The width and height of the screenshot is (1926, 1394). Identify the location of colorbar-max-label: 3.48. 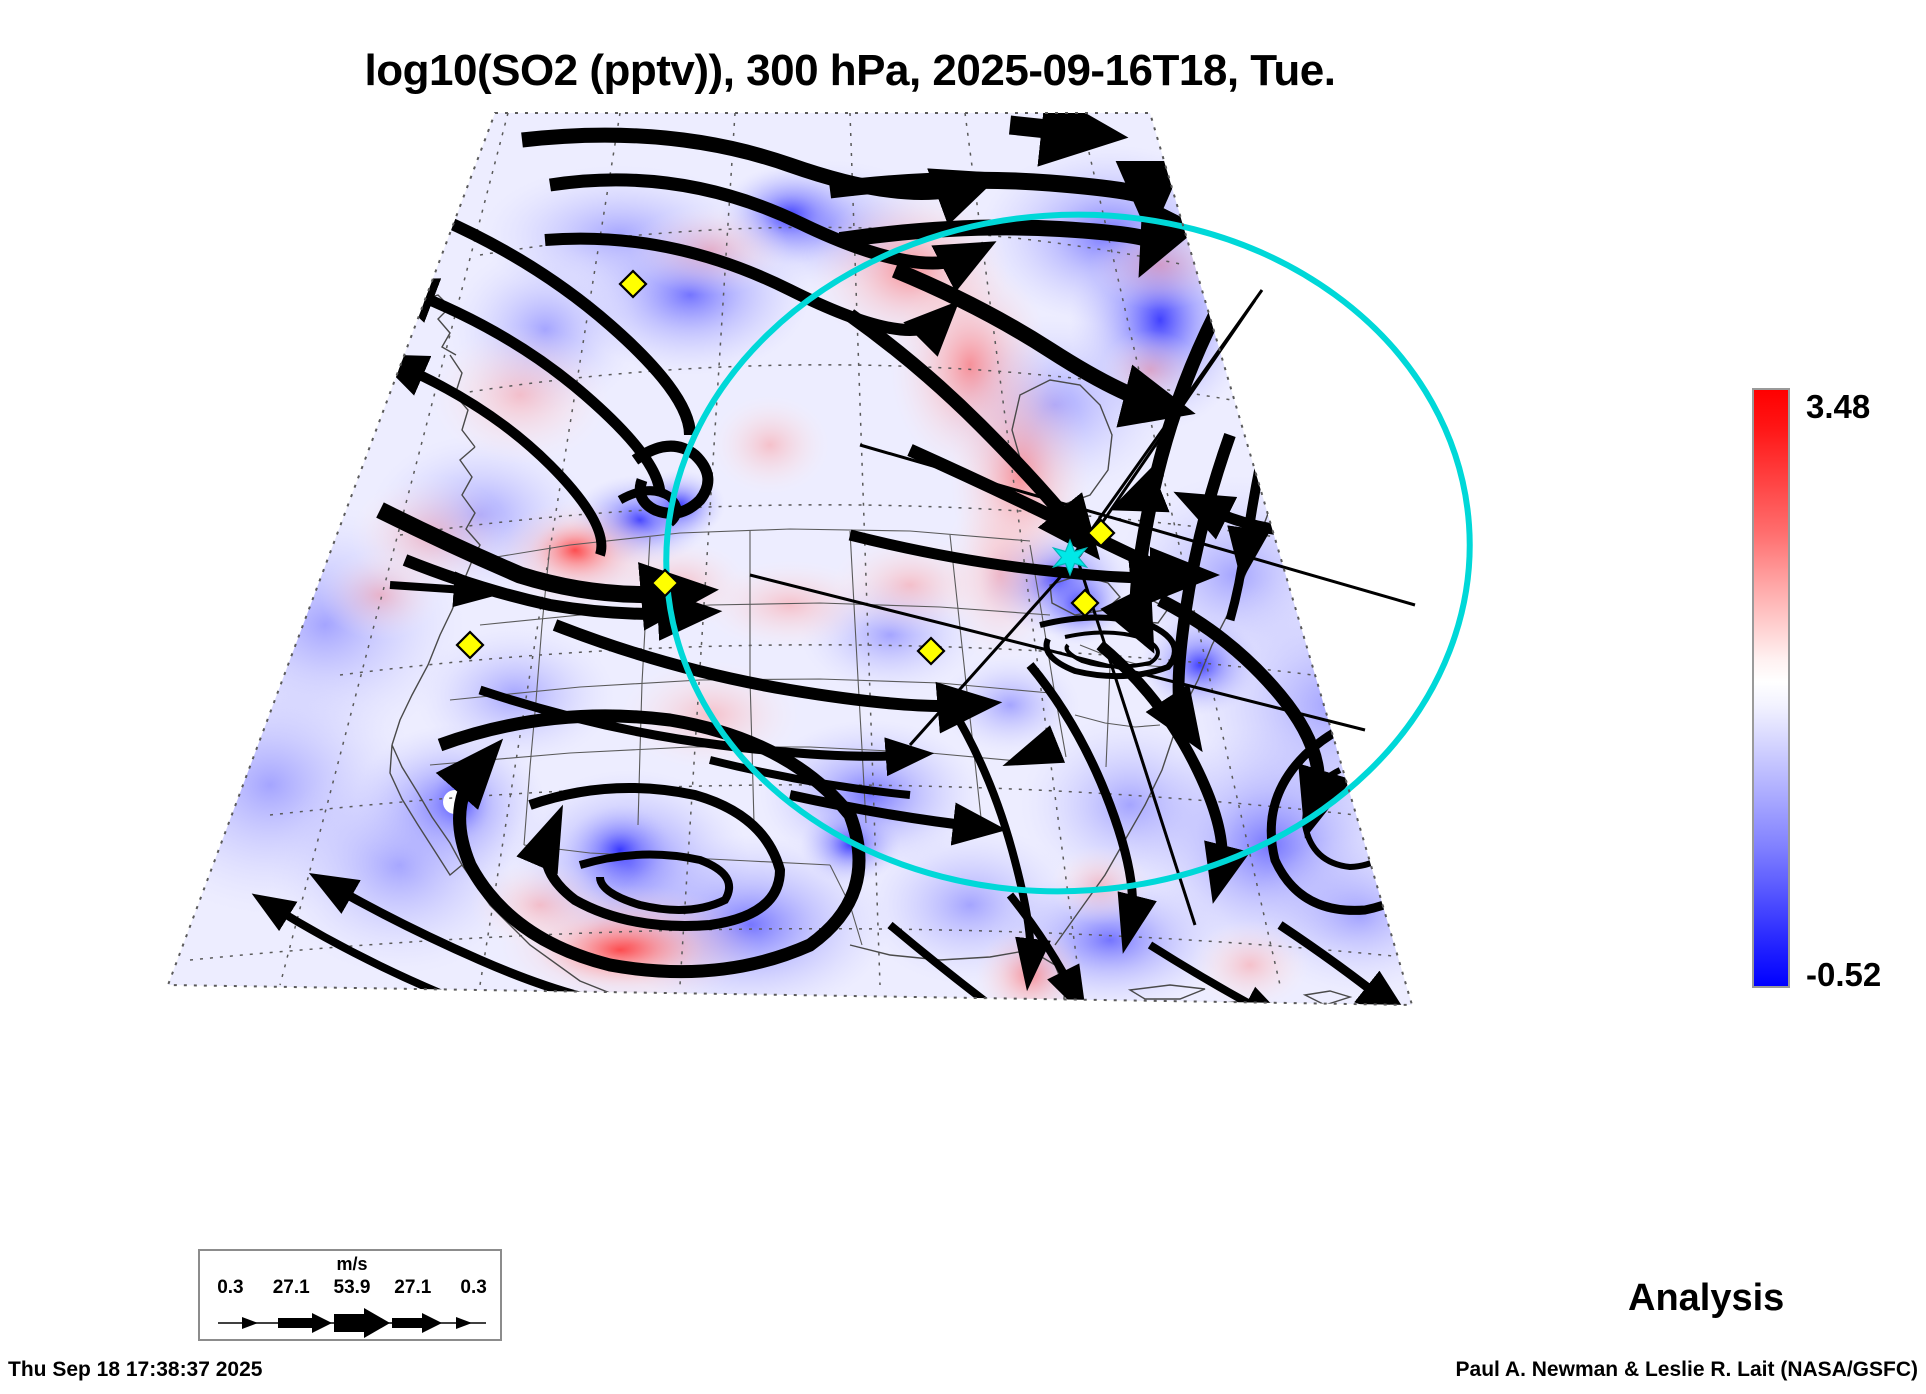
(1838, 406).